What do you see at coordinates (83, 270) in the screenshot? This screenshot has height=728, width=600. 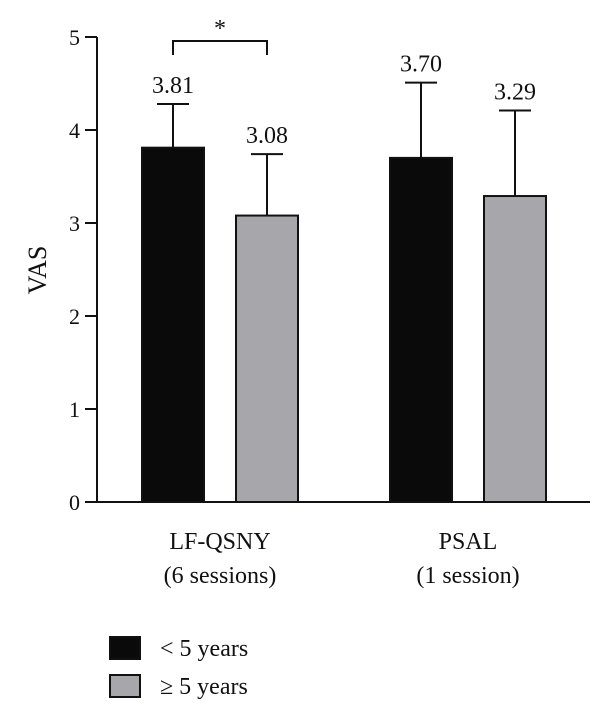 I see `y-axis: 0 1 2 3 4 5` at bounding box center [83, 270].